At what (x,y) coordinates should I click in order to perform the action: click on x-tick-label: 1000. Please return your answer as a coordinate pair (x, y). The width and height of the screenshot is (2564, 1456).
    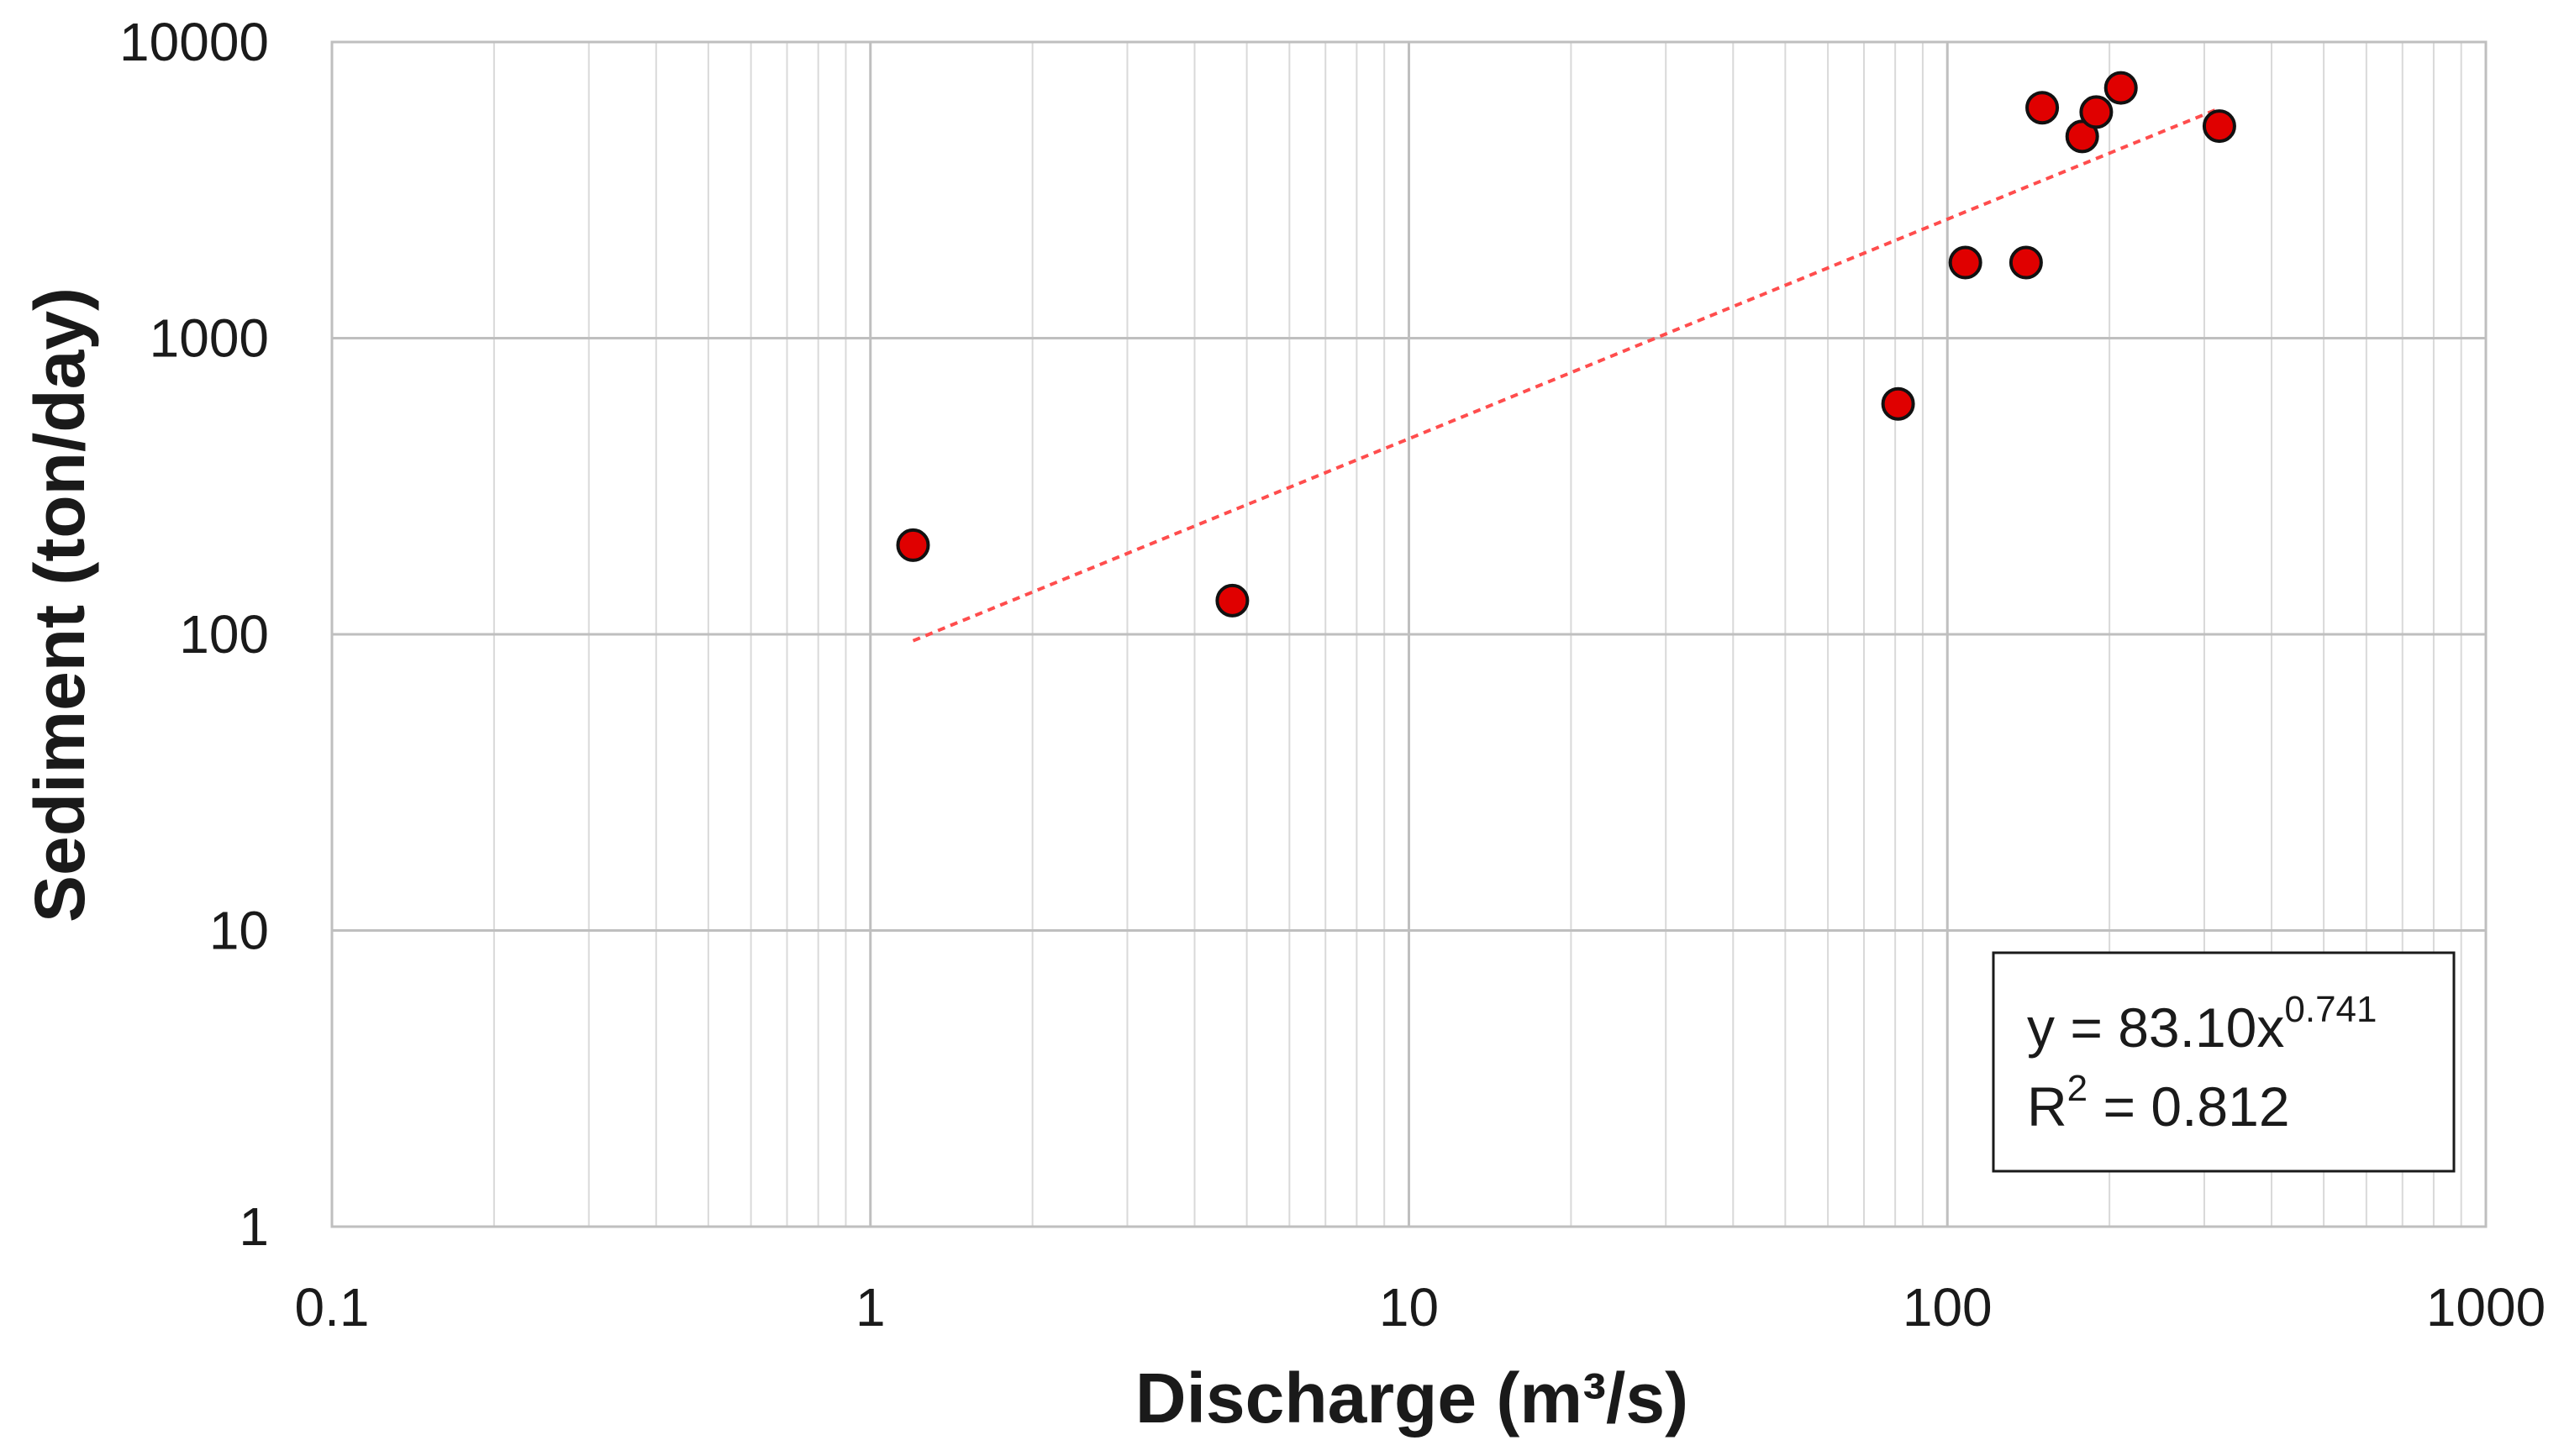
    Looking at the image, I should click on (2486, 1307).